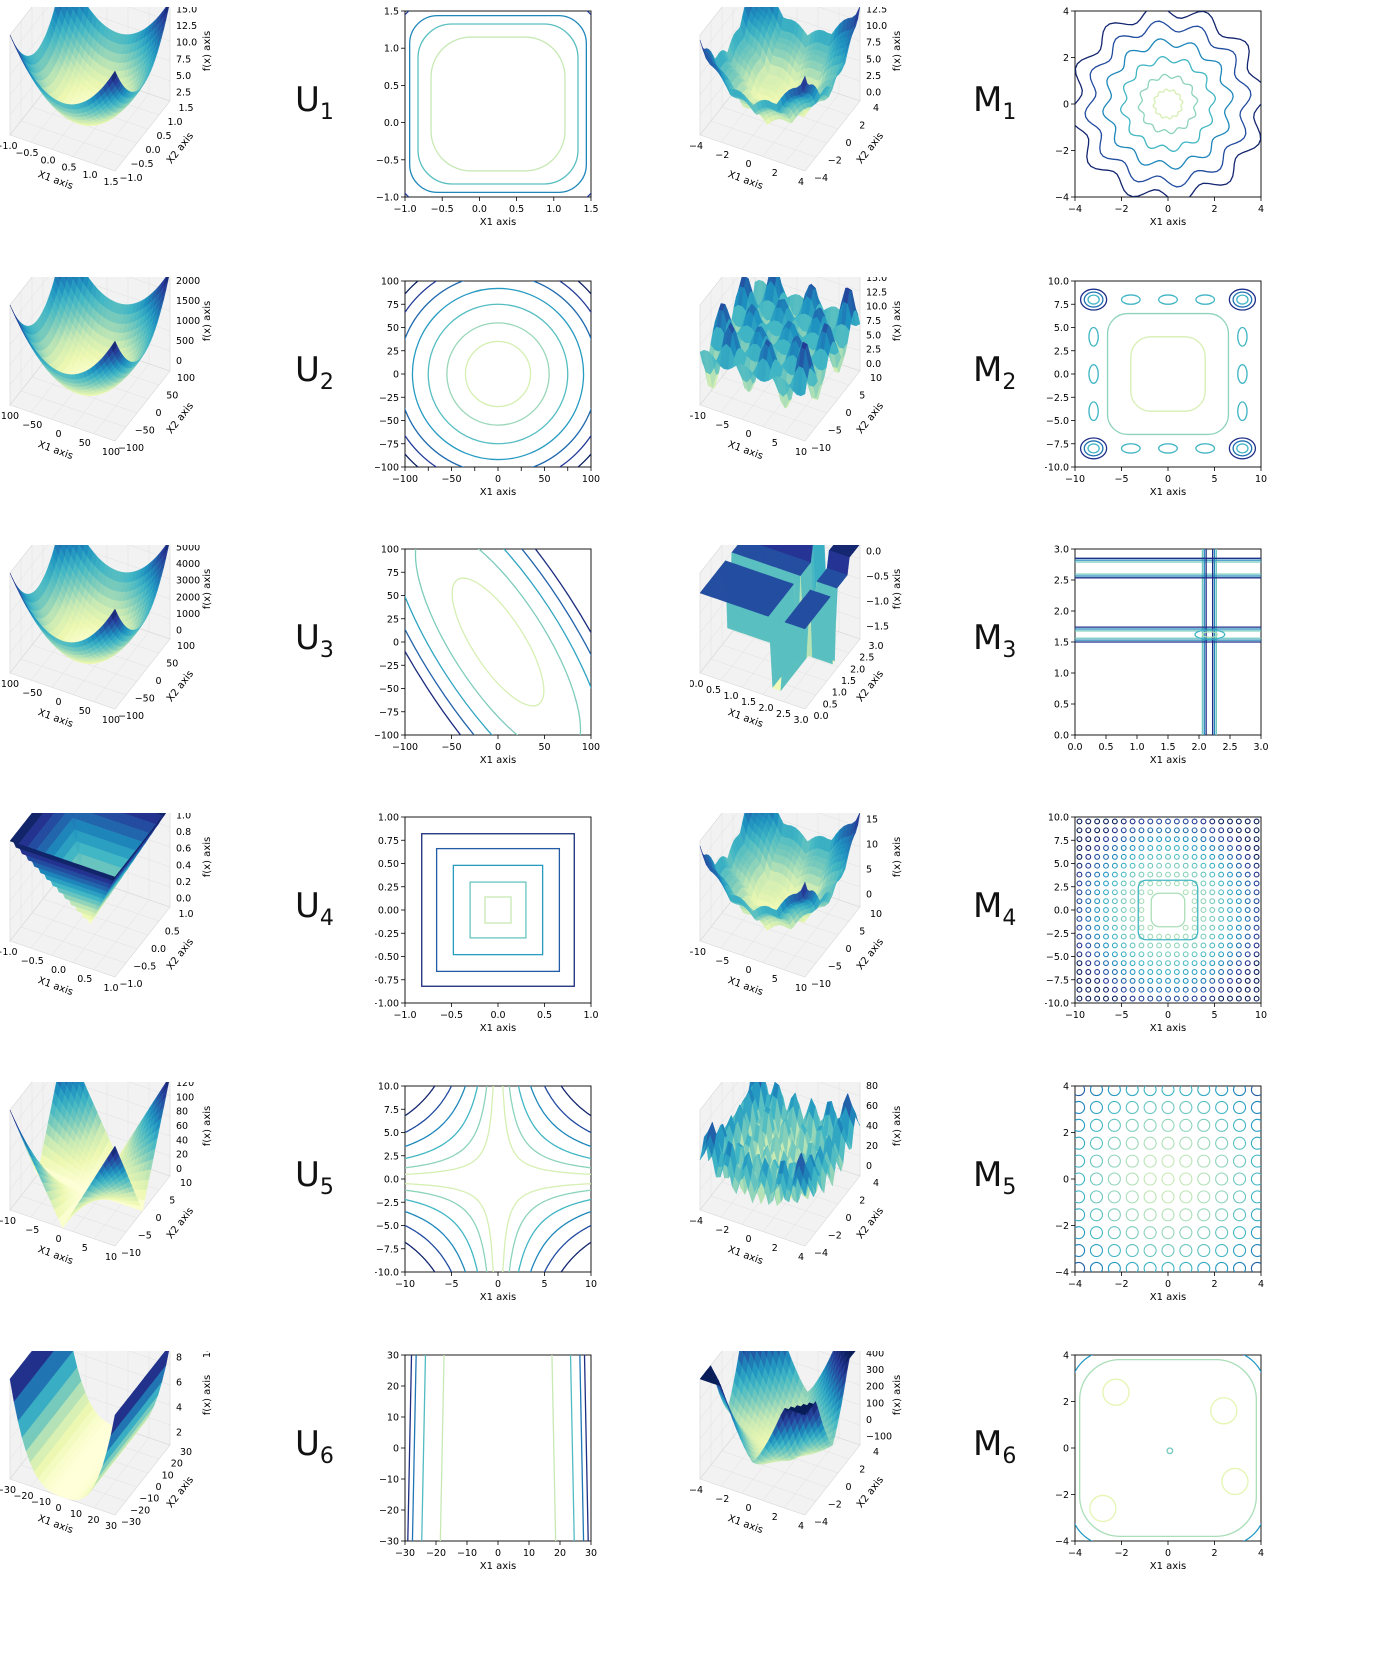  I want to click on fx-tick-label: 12.5, so click(876, 11).